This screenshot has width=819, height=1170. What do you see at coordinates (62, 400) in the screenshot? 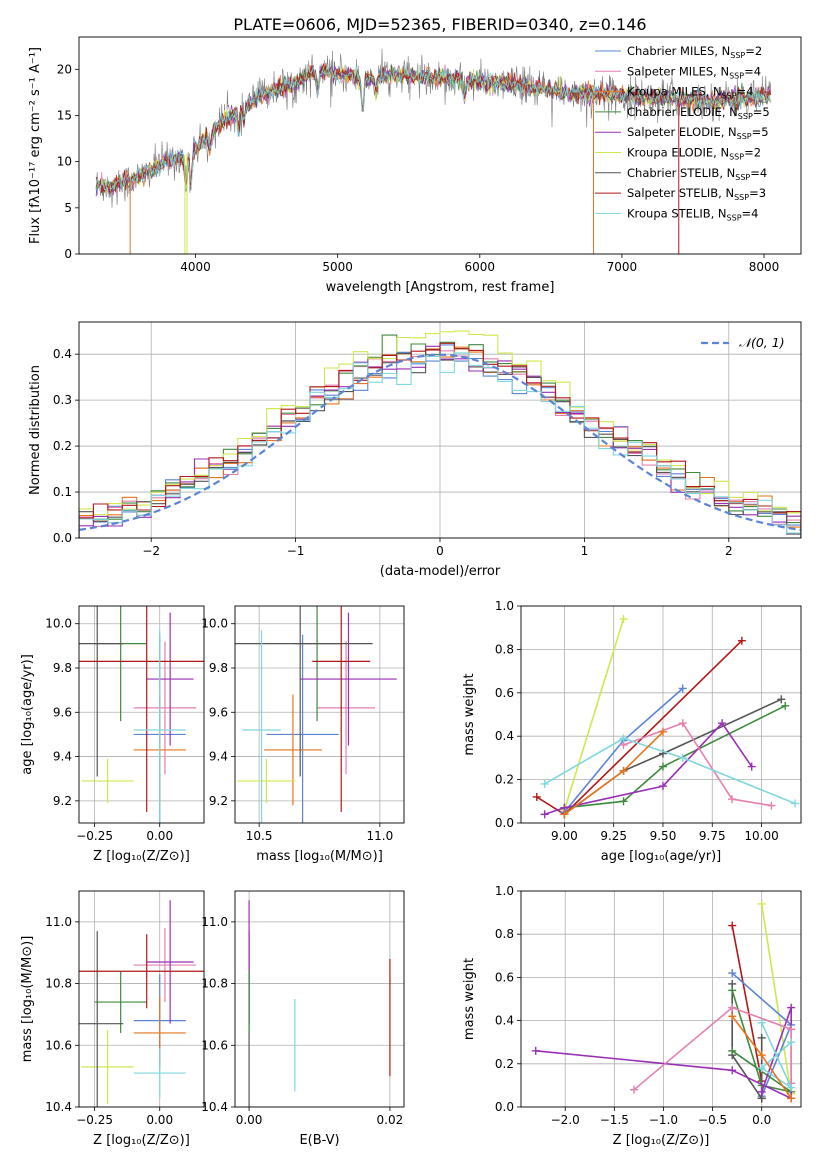
I see `y-tick-label: 0.3` at bounding box center [62, 400].